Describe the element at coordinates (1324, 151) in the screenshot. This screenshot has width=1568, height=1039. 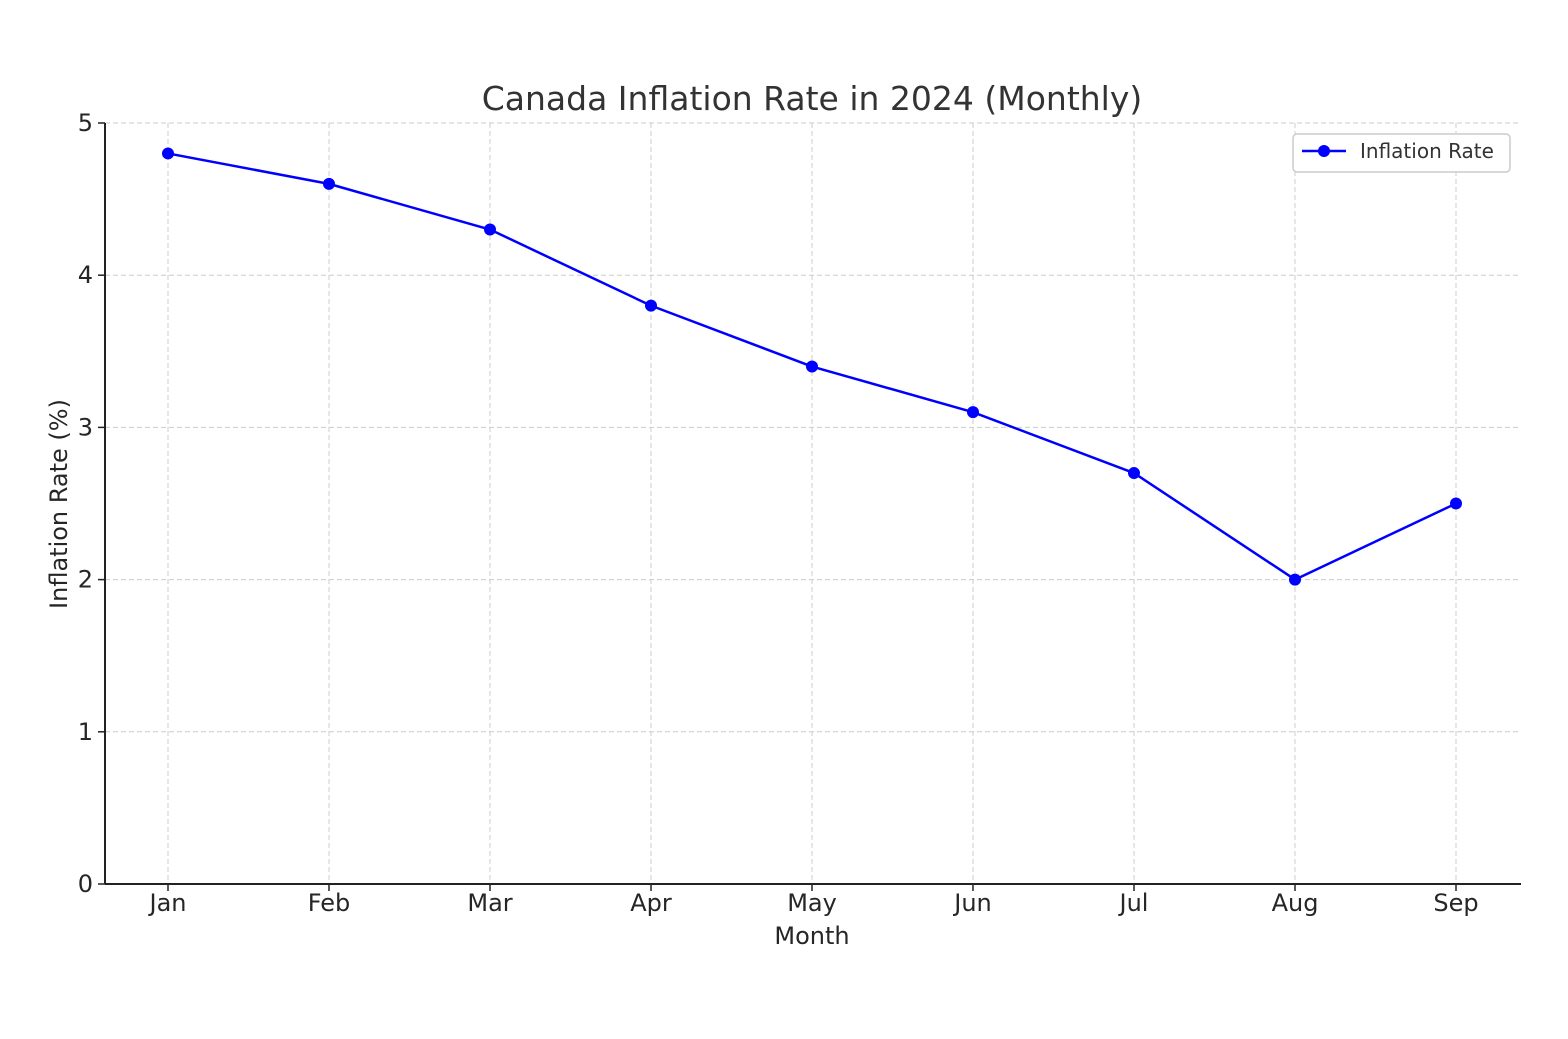
I see `legend-marker-swatch` at that location.